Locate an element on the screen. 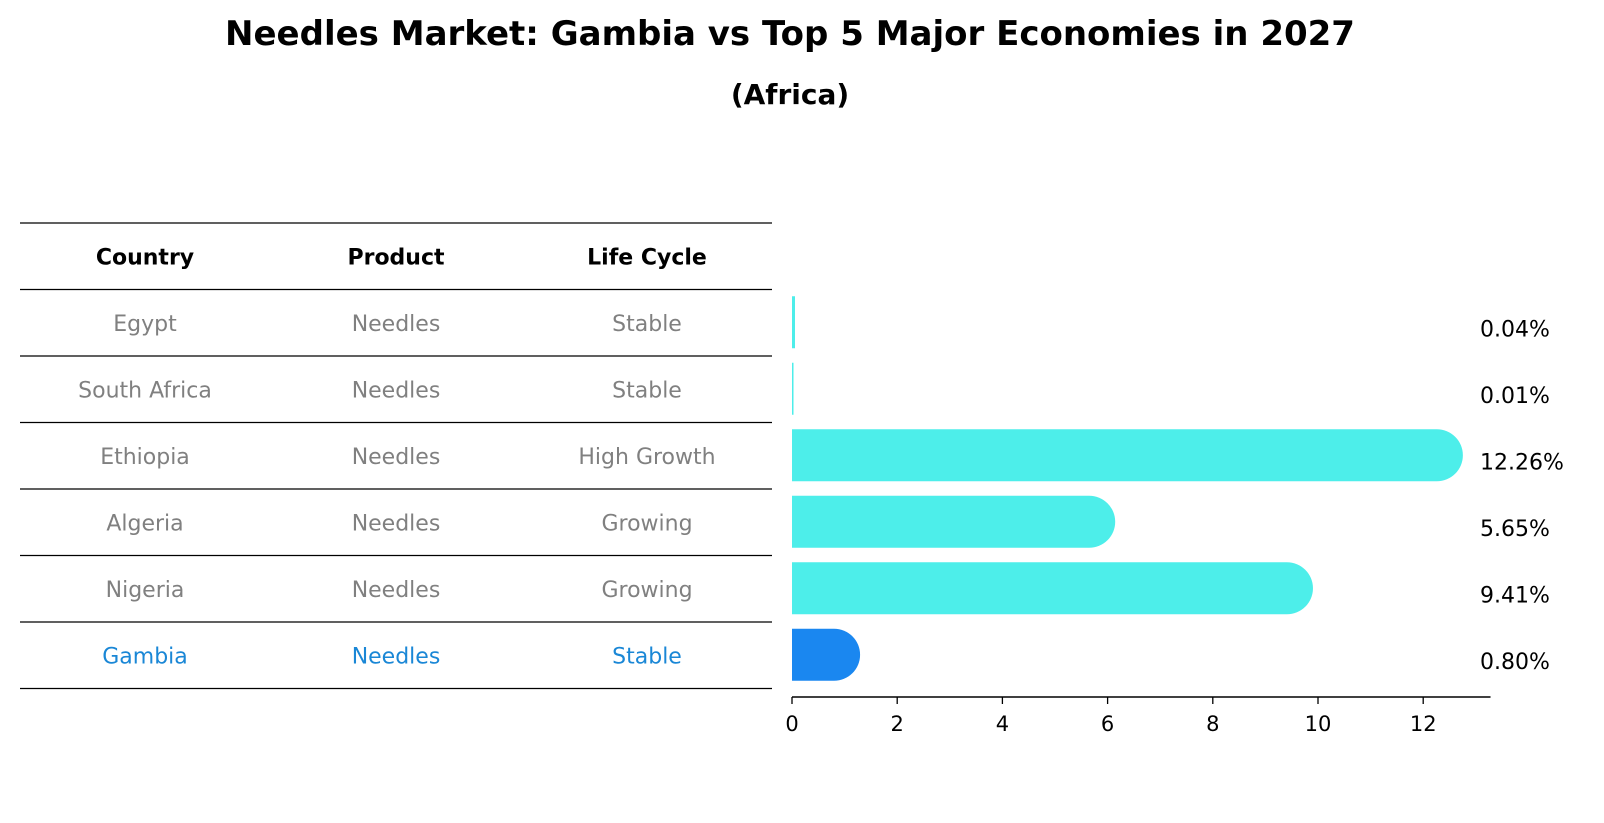 This screenshot has height=823, width=1604. table-row: Nigeria Needles Growing is located at coordinates (399, 590).